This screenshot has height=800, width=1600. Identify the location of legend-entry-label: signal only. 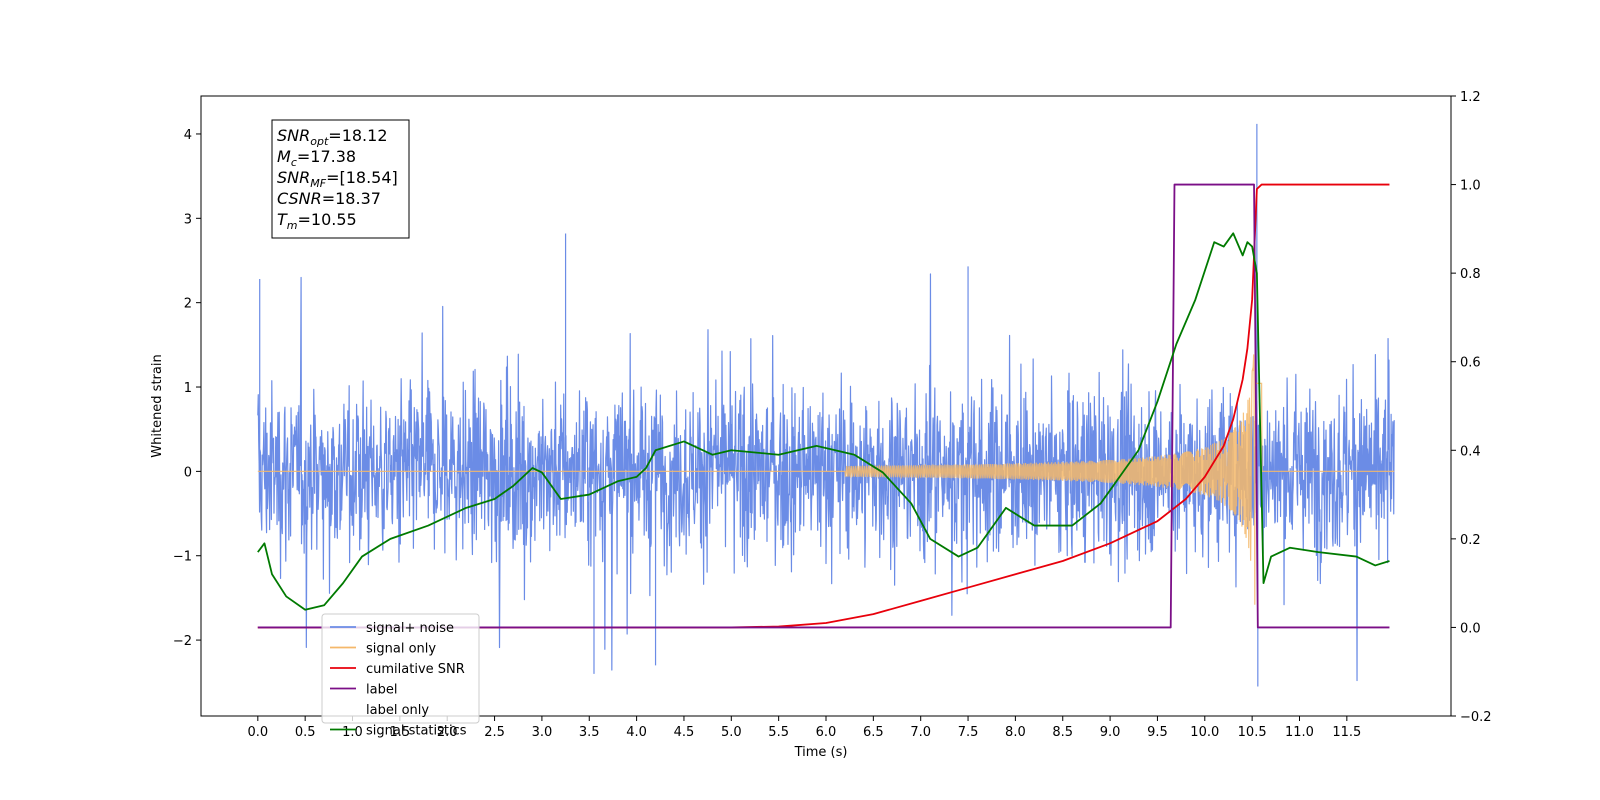
(401, 649).